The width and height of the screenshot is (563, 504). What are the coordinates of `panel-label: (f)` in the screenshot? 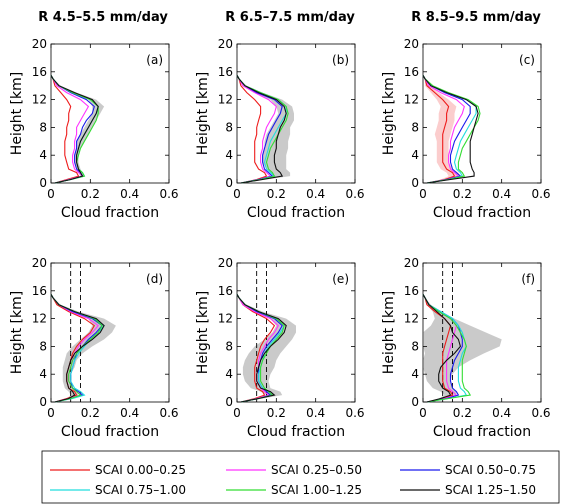 It's located at (528, 279).